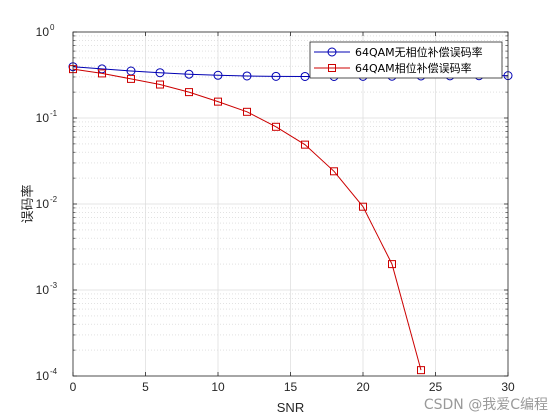 The width and height of the screenshot is (560, 420). I want to click on y-tick-exponent: -3, so click(54, 285).